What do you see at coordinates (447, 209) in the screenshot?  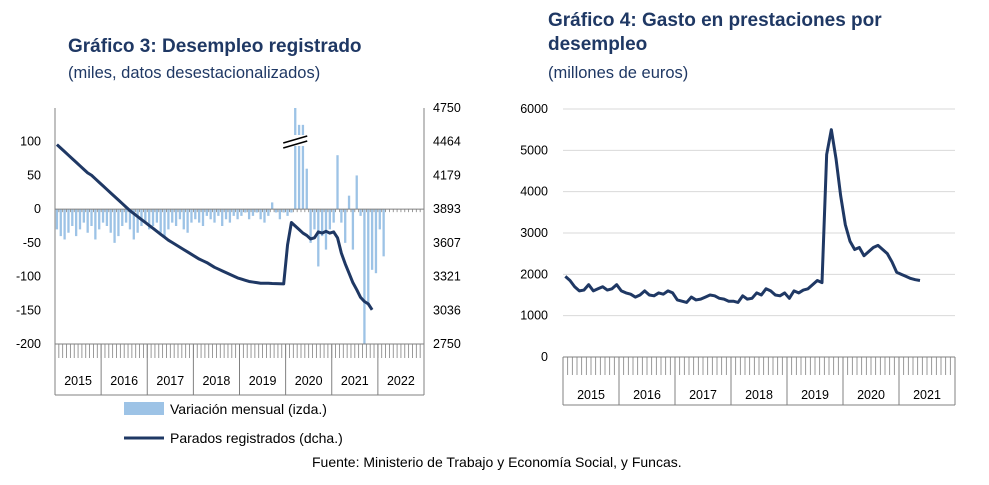 I see `chart3-right-tick: 3893` at bounding box center [447, 209].